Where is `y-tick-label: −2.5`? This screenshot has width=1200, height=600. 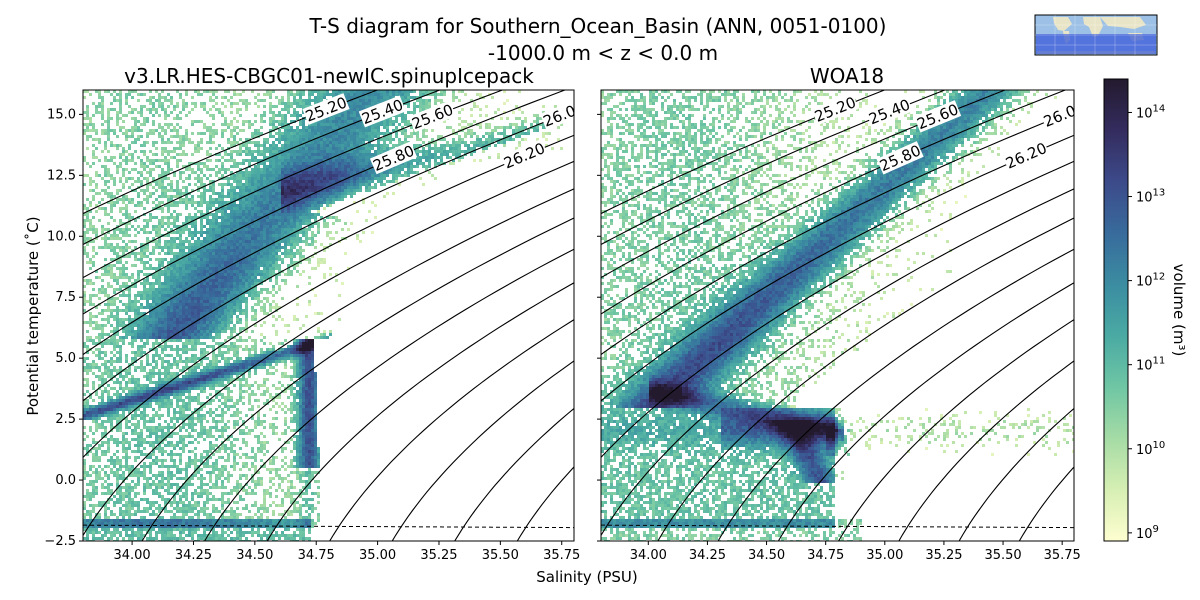
y-tick-label: −2.5 is located at coordinates (60, 541).